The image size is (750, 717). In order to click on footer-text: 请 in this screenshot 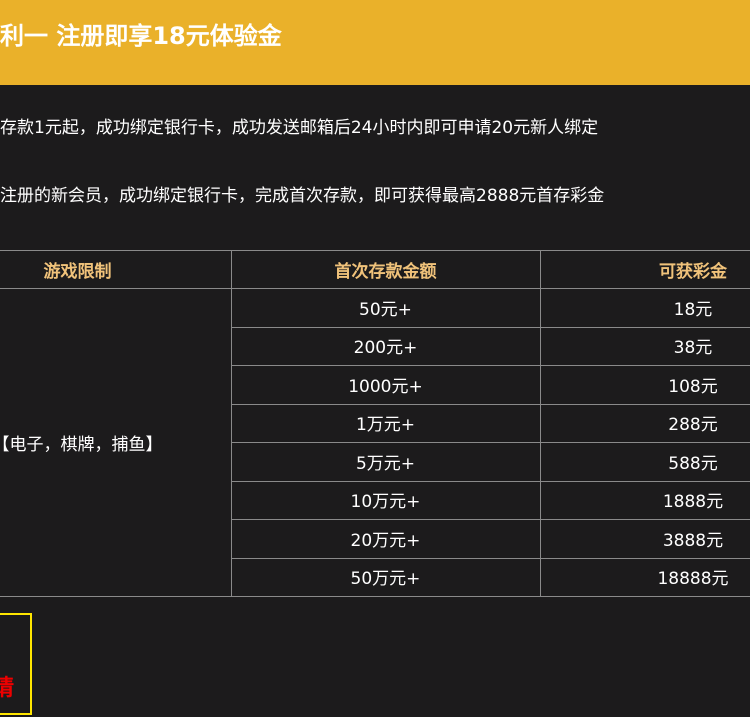, I will do `click(7, 688)`.